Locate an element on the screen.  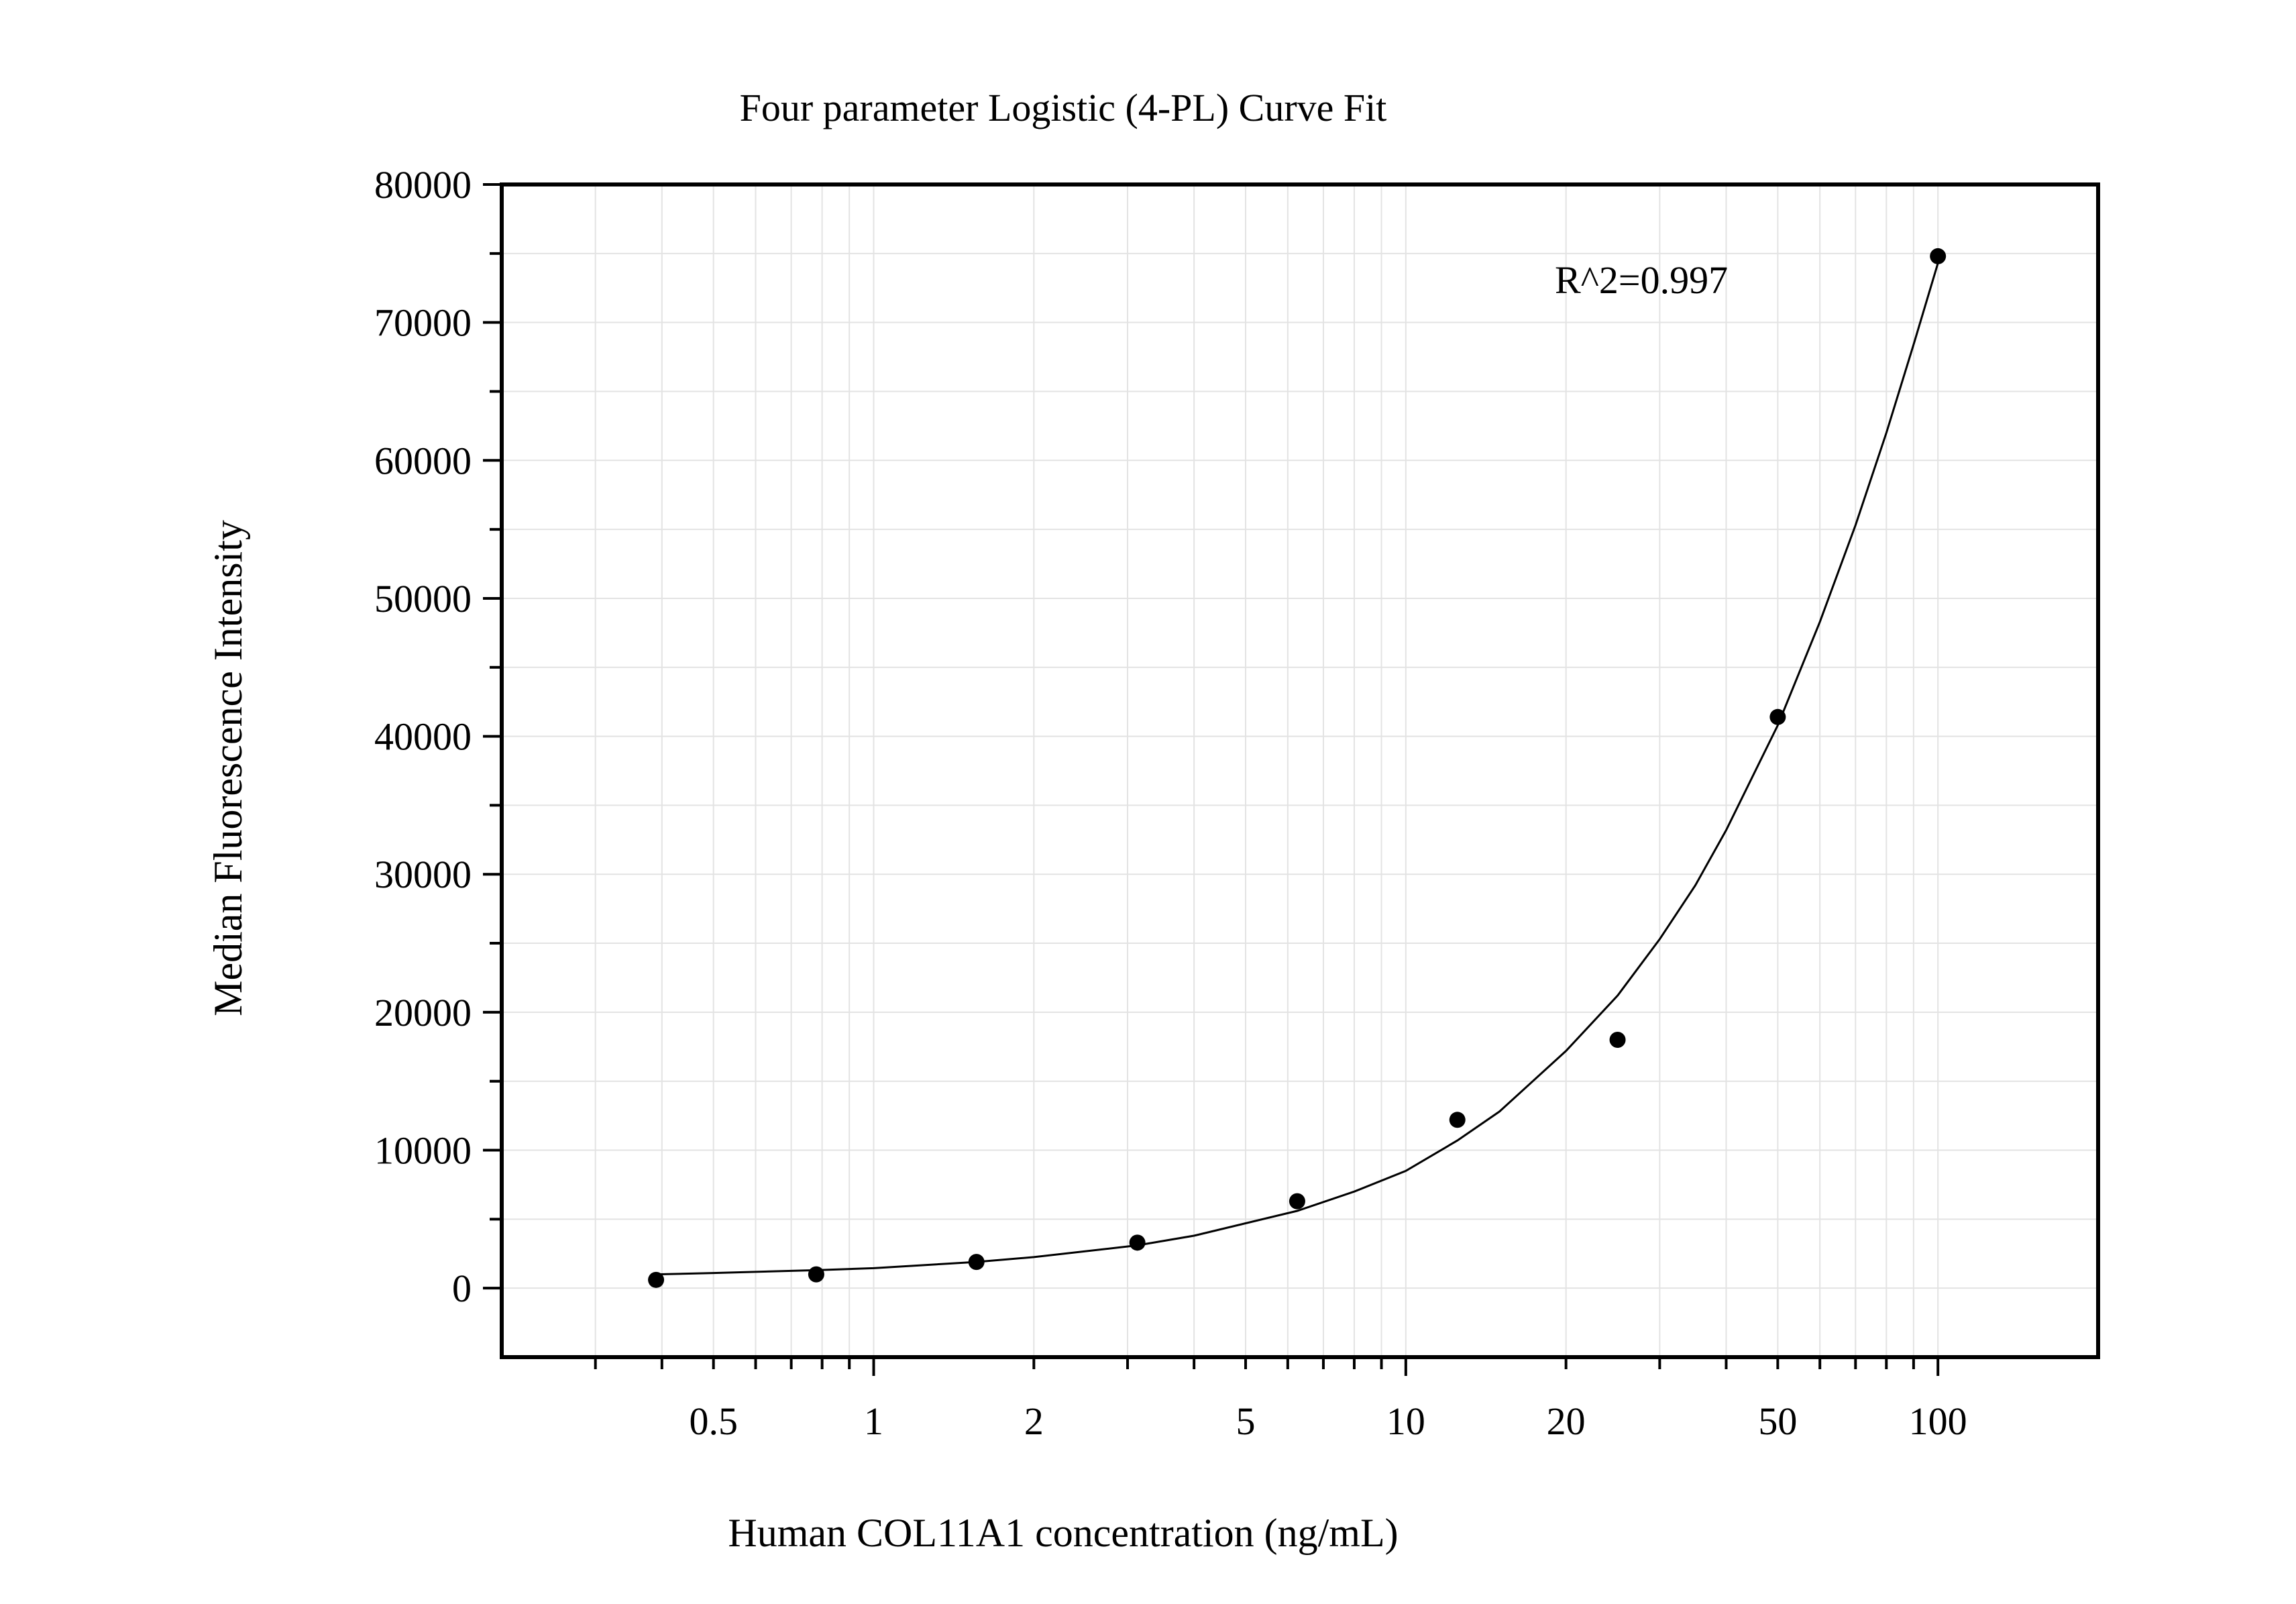
x-tick-label: 2 is located at coordinates (1034, 1421).